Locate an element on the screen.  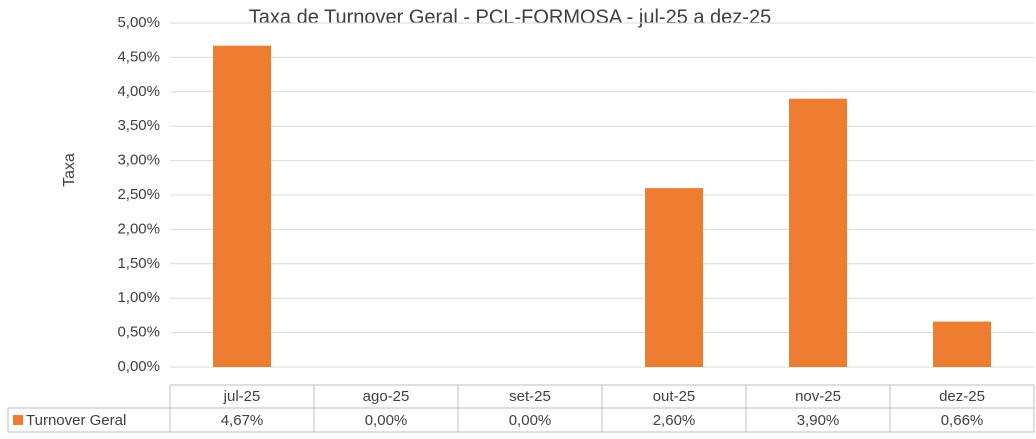
x-tick-label: nov-25 is located at coordinates (818, 396).